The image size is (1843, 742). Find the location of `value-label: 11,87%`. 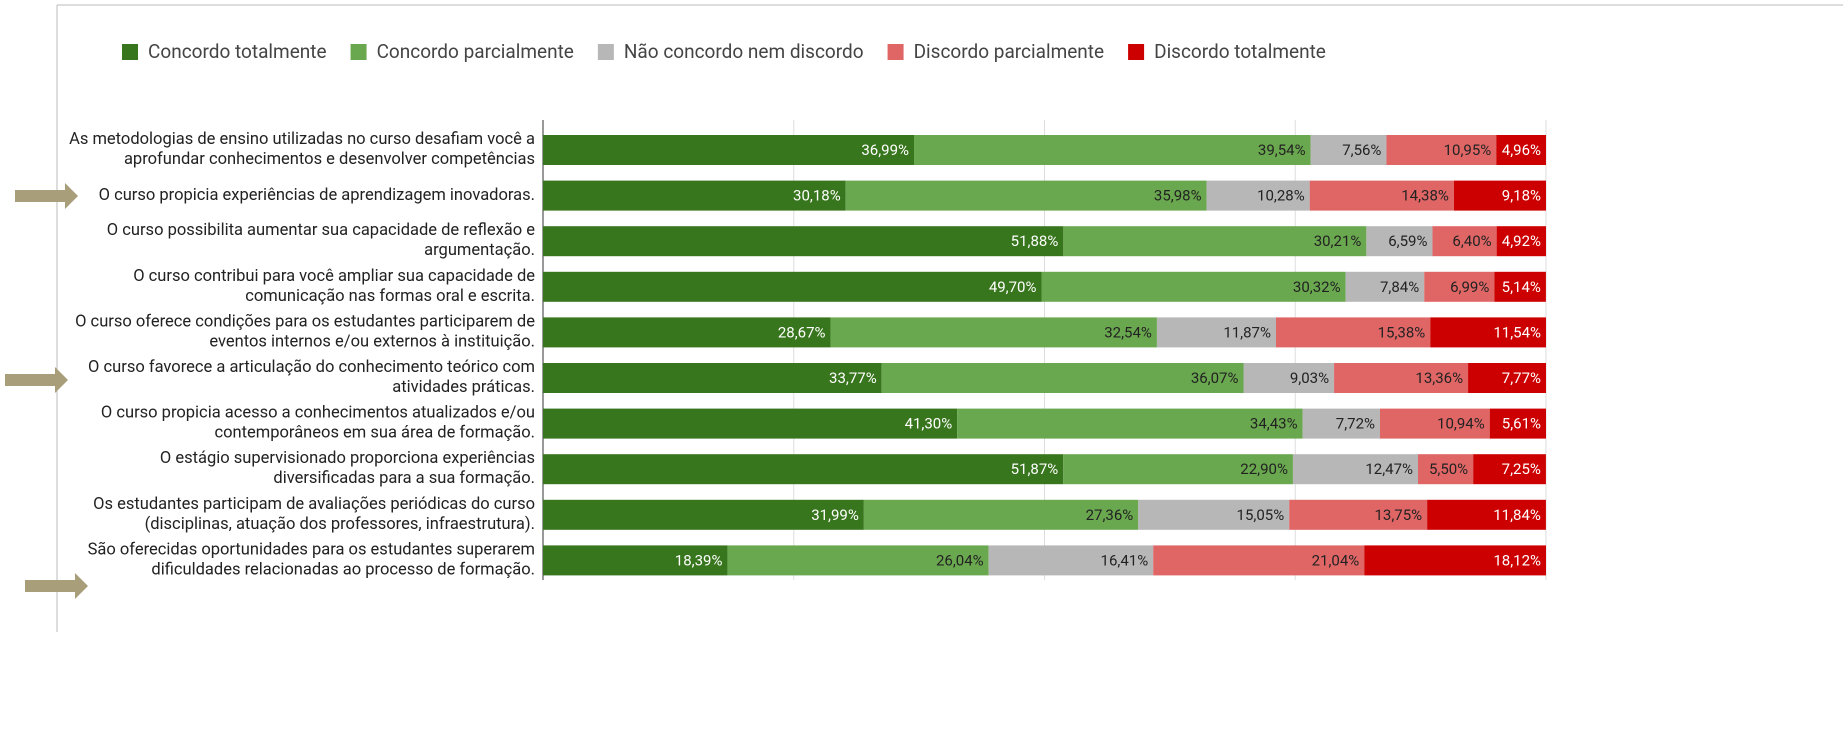

value-label: 11,87% is located at coordinates (1247, 332).